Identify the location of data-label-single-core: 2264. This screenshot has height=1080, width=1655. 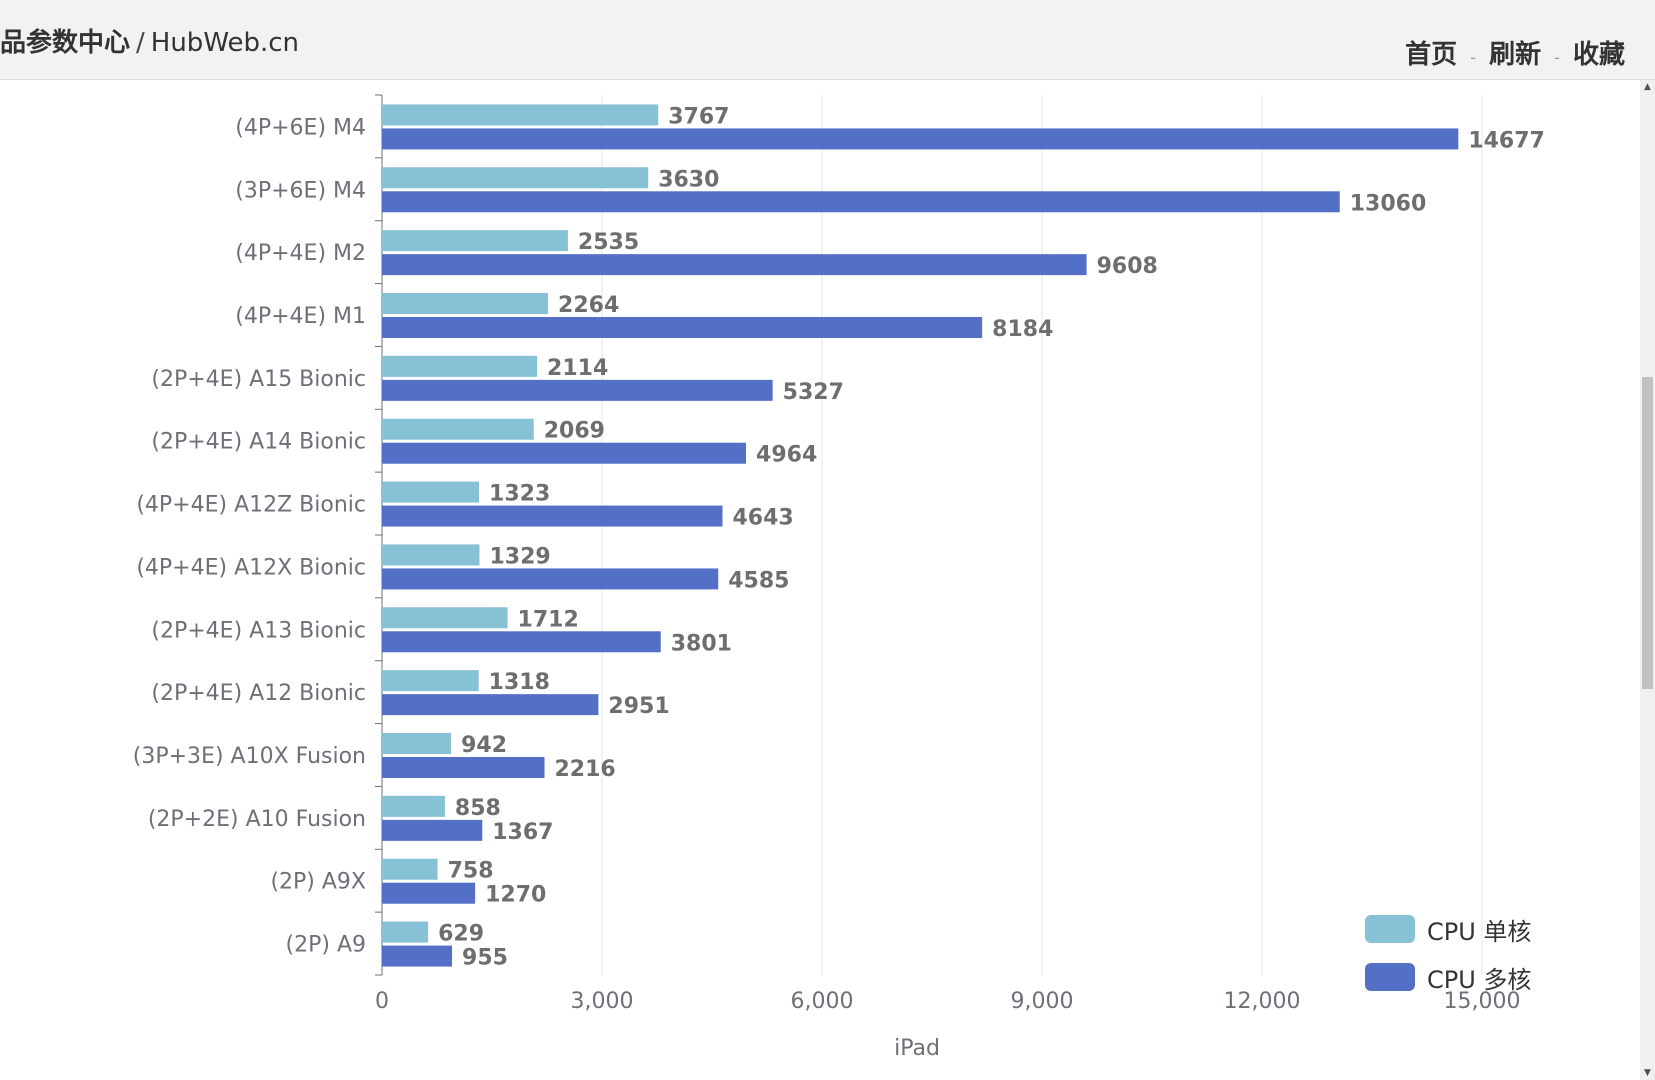
(588, 305).